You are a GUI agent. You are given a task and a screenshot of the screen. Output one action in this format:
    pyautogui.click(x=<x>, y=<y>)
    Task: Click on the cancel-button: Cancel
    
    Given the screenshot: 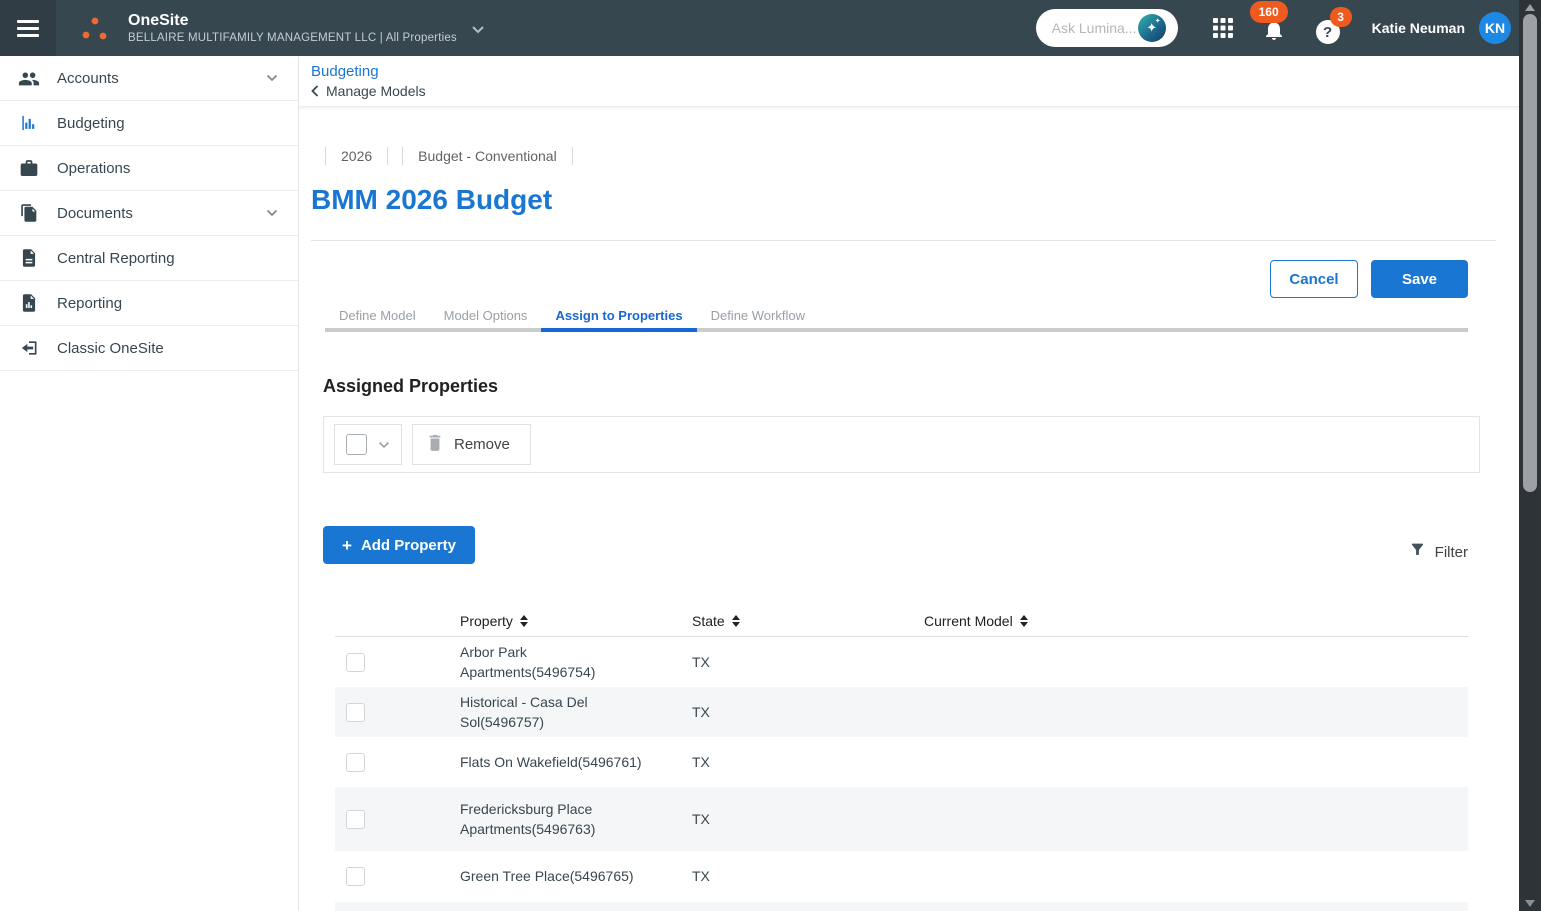 What is the action you would take?
    pyautogui.click(x=1314, y=279)
    